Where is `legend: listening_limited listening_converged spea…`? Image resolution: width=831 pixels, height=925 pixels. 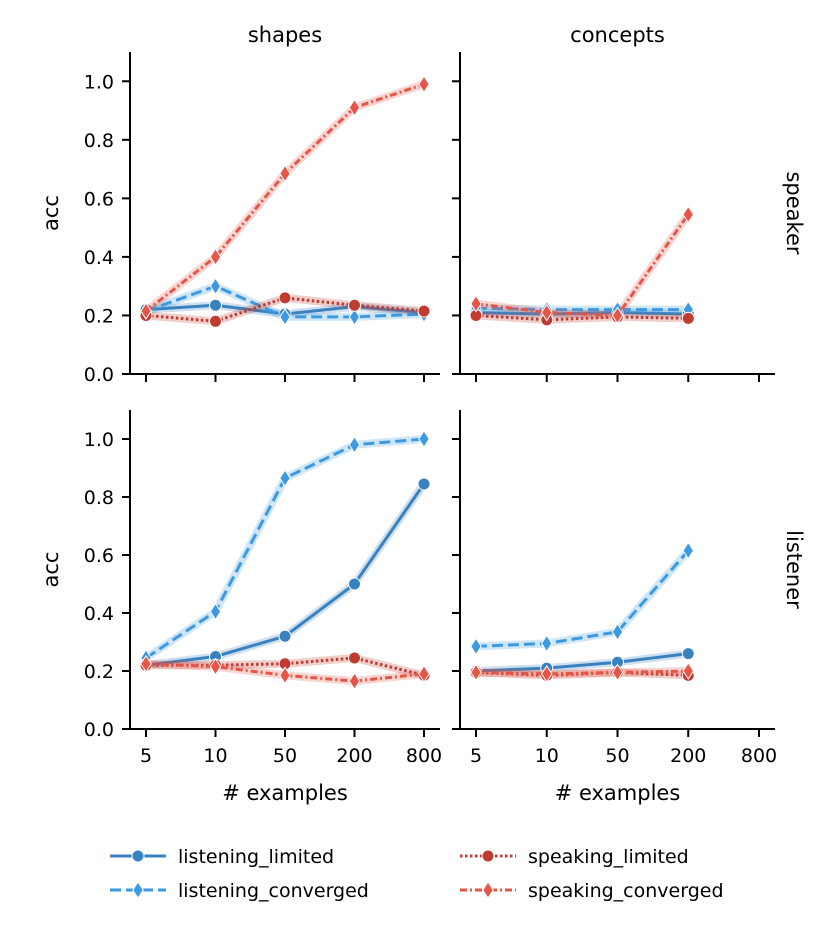
legend: listening_limited listening_converged spea… is located at coordinates (417, 874).